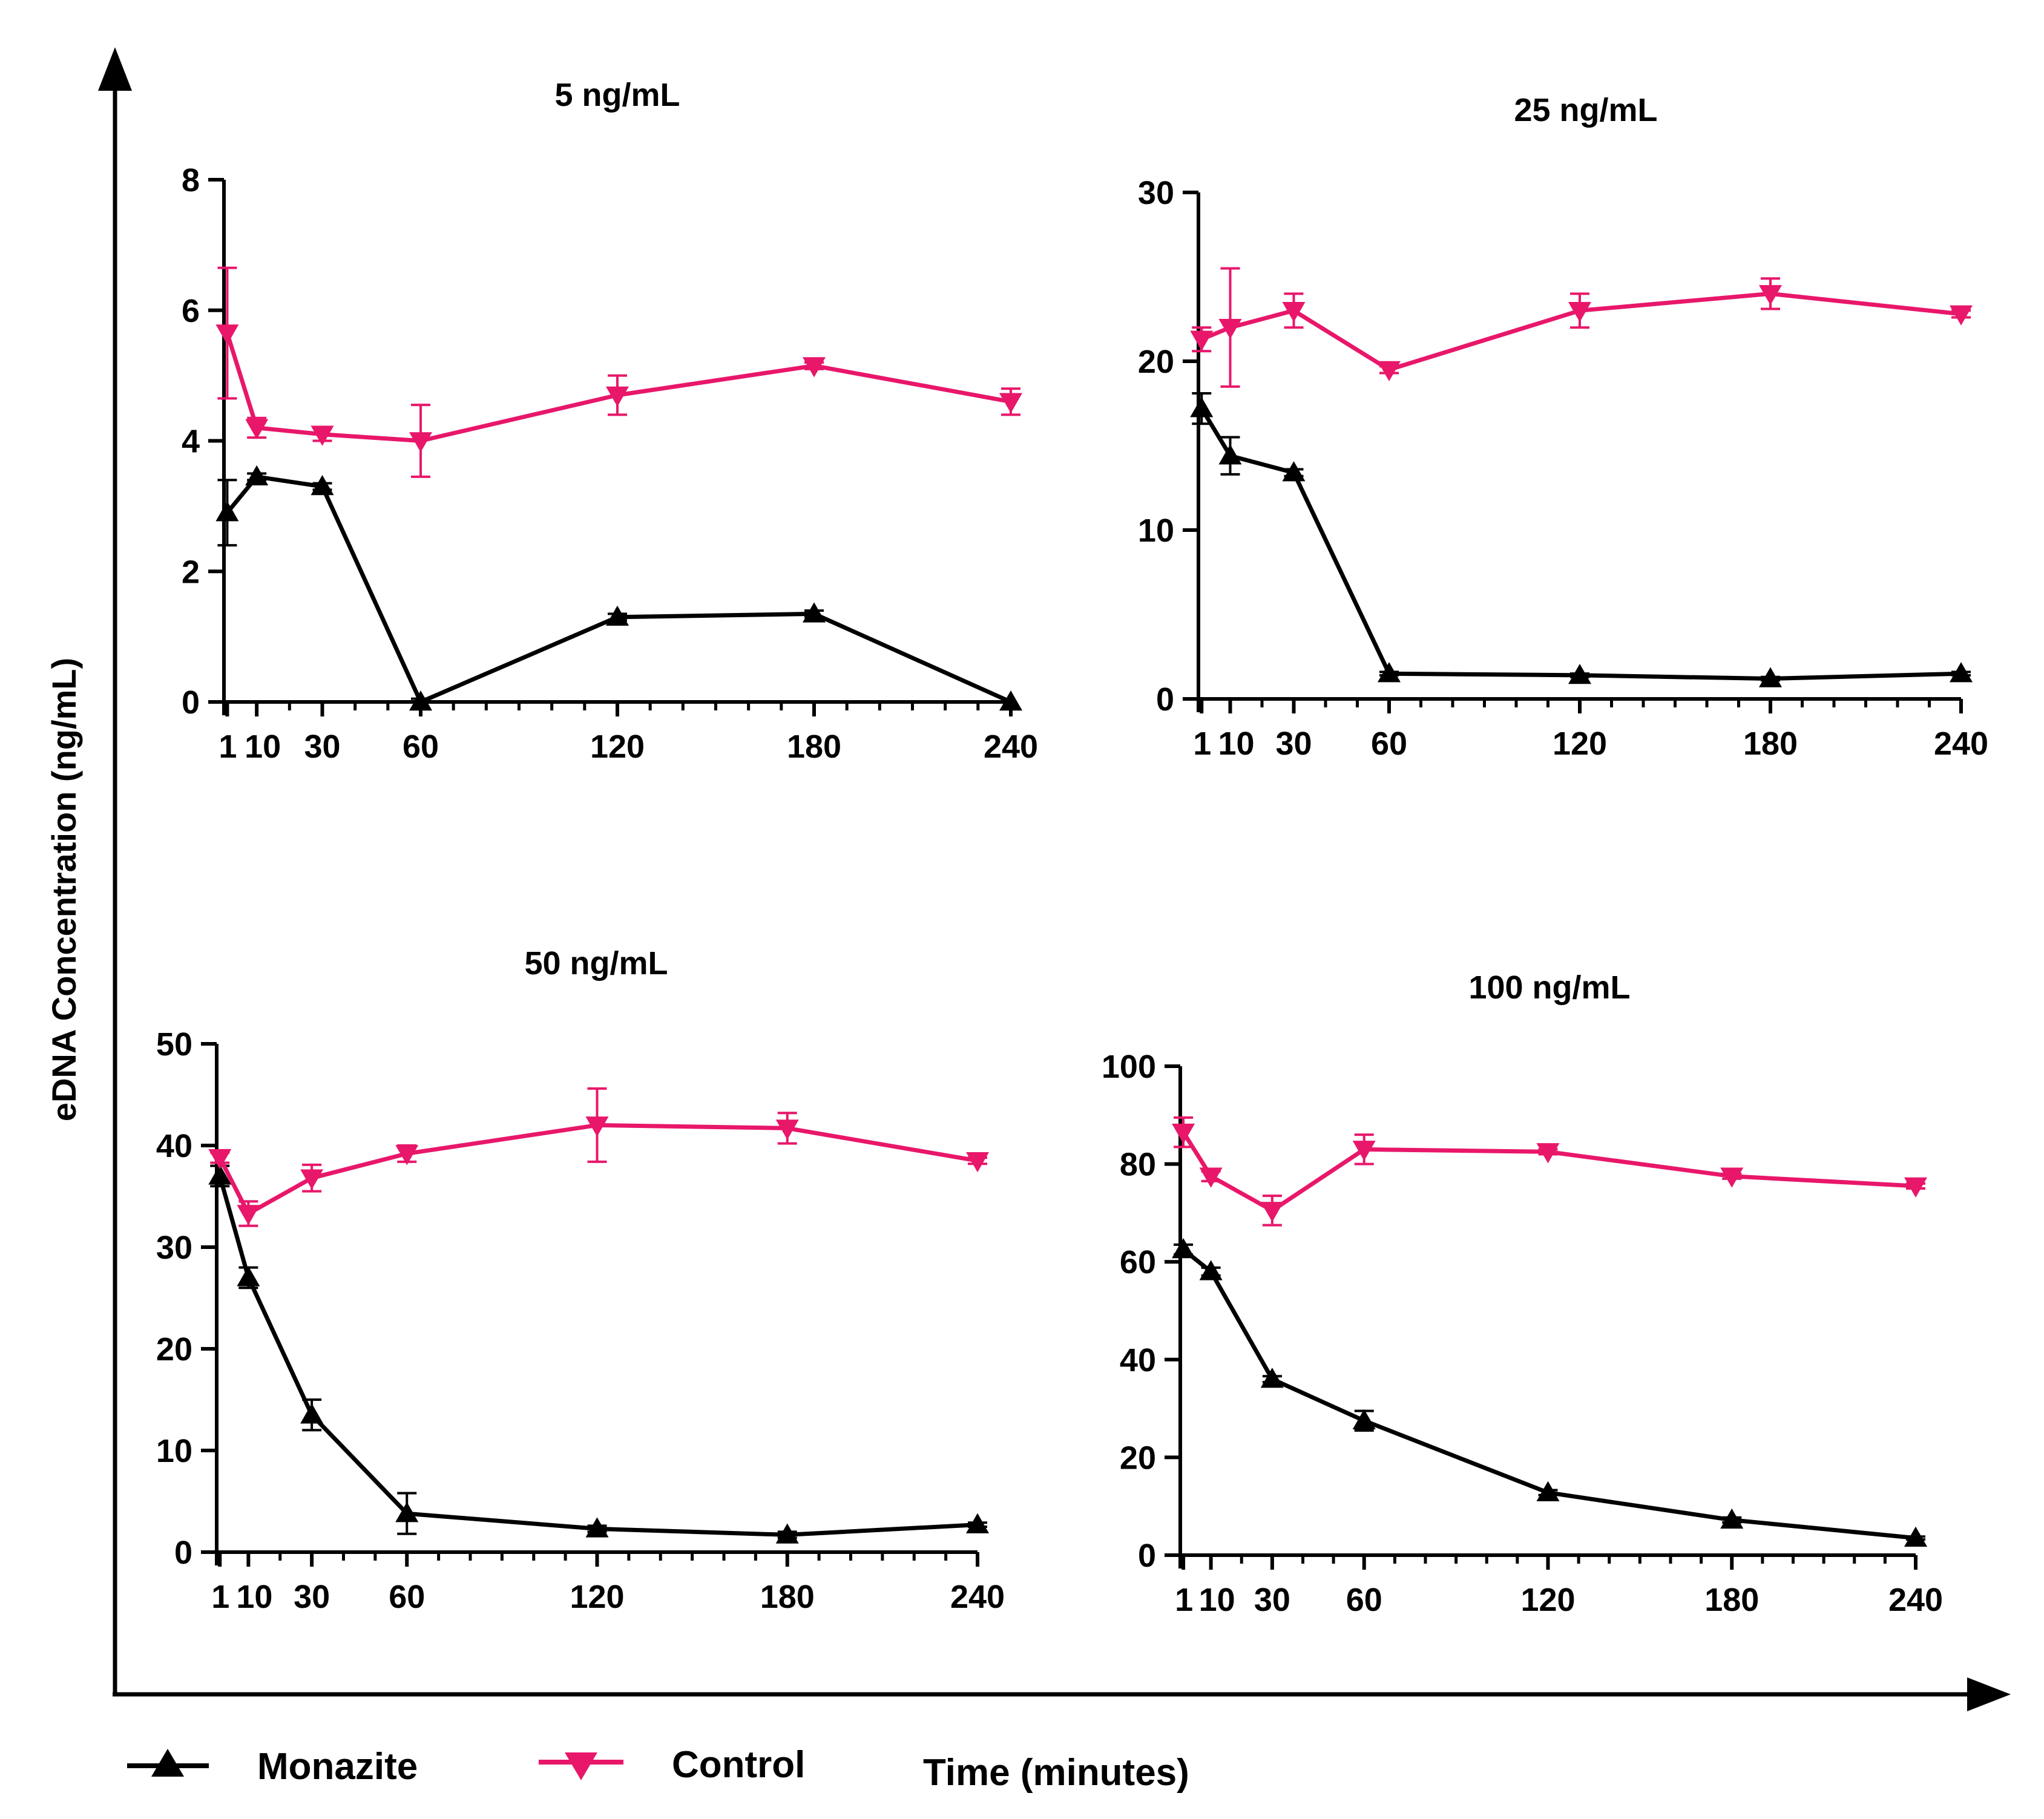 Image resolution: width=2044 pixels, height=1819 pixels. Describe the element at coordinates (174, 1349) in the screenshot. I see `panel-50-ng-ml-y-tick-label: 20` at that location.